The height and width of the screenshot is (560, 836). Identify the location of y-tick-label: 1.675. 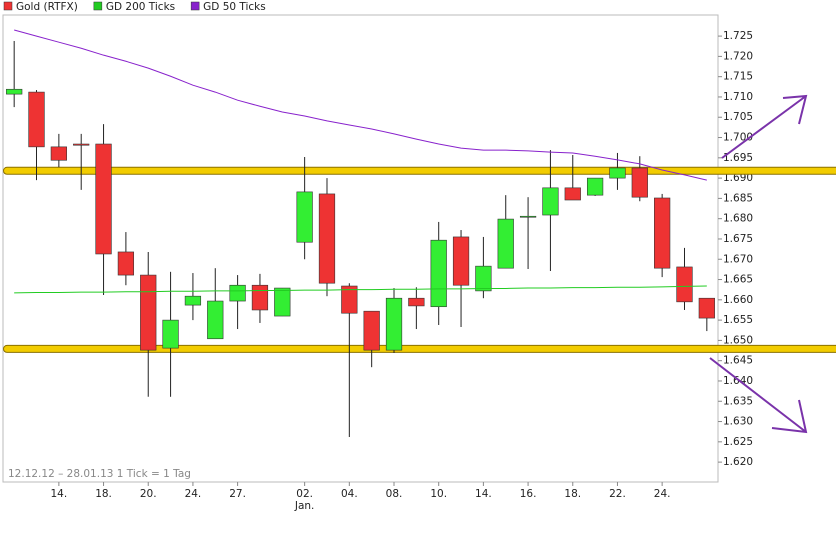
(738, 239).